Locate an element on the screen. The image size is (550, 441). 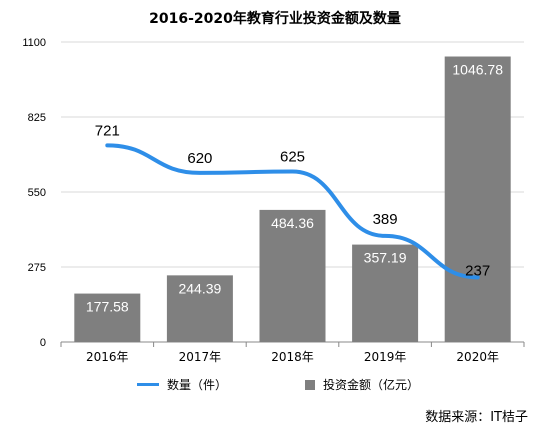
legend-item-count: 数量（件） is located at coordinates (182, 384).